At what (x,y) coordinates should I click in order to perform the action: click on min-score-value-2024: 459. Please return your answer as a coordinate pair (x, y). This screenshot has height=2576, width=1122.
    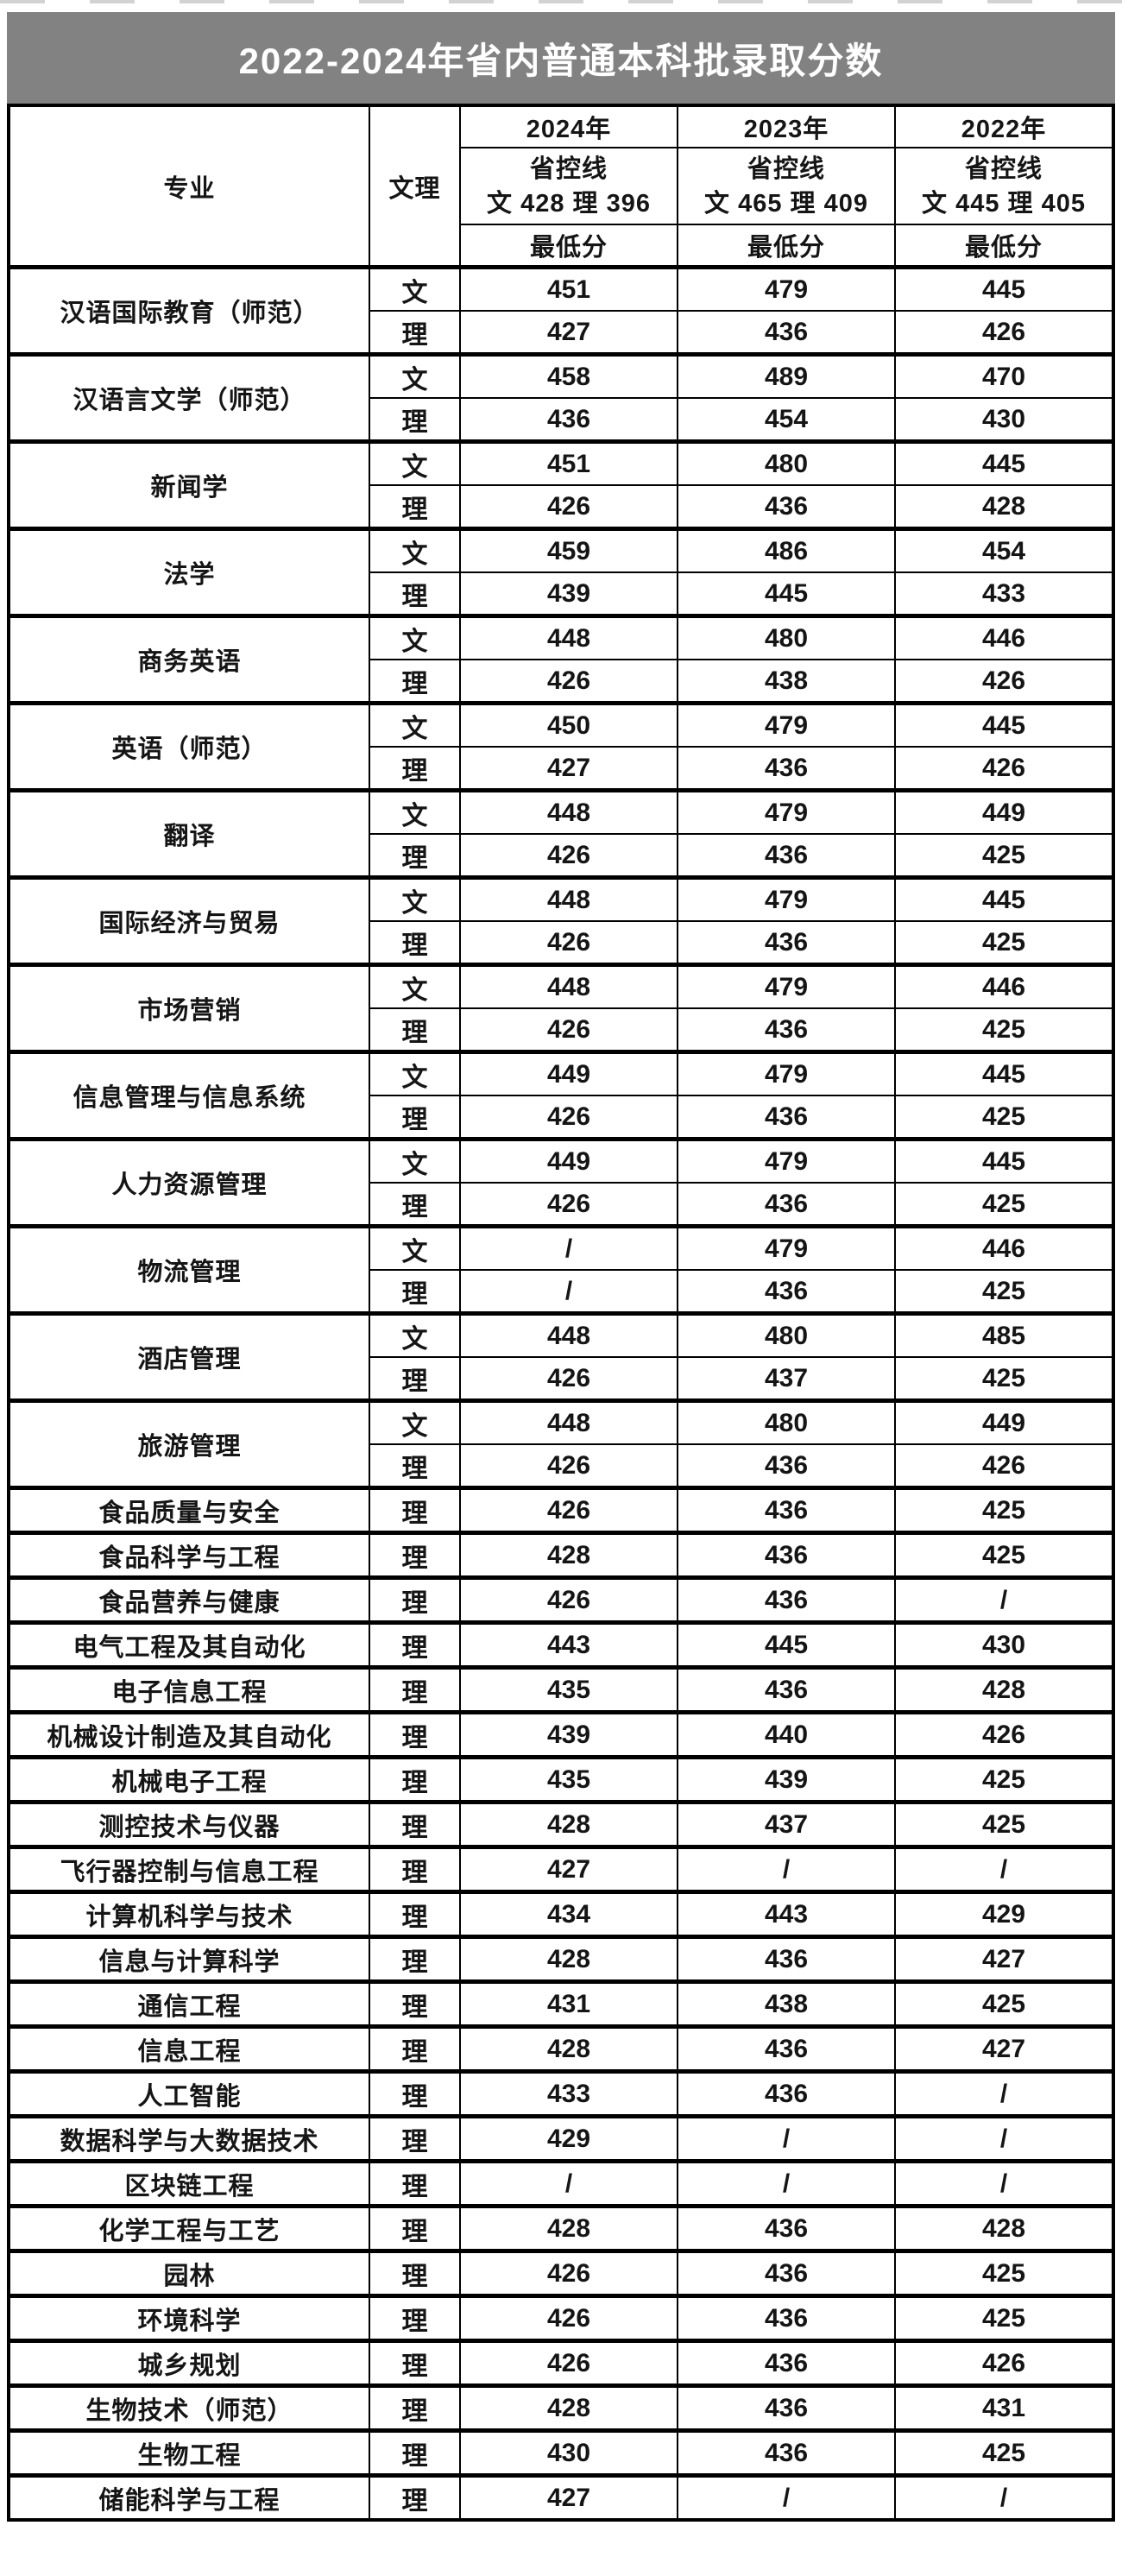
    Looking at the image, I should click on (568, 550).